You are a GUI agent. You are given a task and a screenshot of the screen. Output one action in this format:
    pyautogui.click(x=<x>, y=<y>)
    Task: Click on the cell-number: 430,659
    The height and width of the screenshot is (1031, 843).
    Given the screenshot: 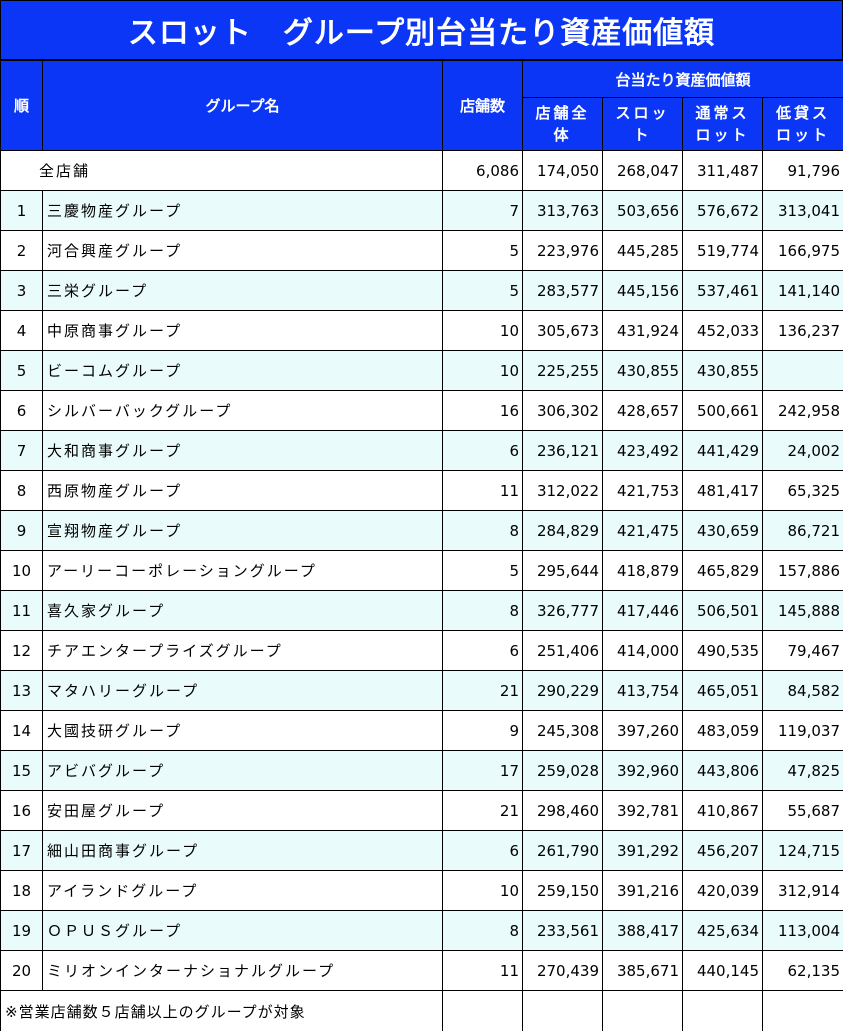 What is the action you would take?
    pyautogui.click(x=722, y=530)
    